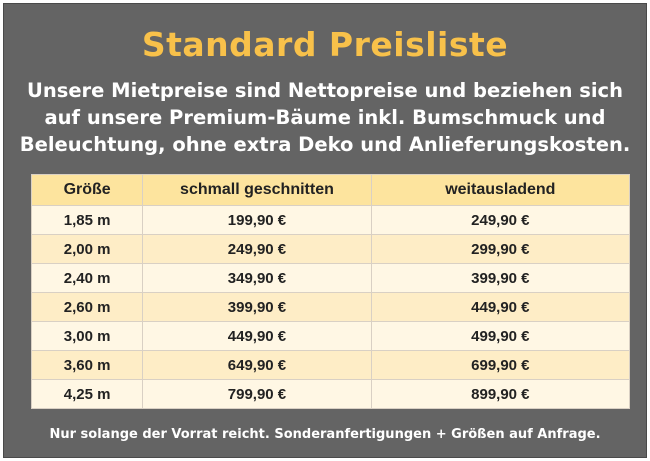 The image size is (650, 461). I want to click on table-row: 3,00 m 449,90 € 499,90 €, so click(330, 336).